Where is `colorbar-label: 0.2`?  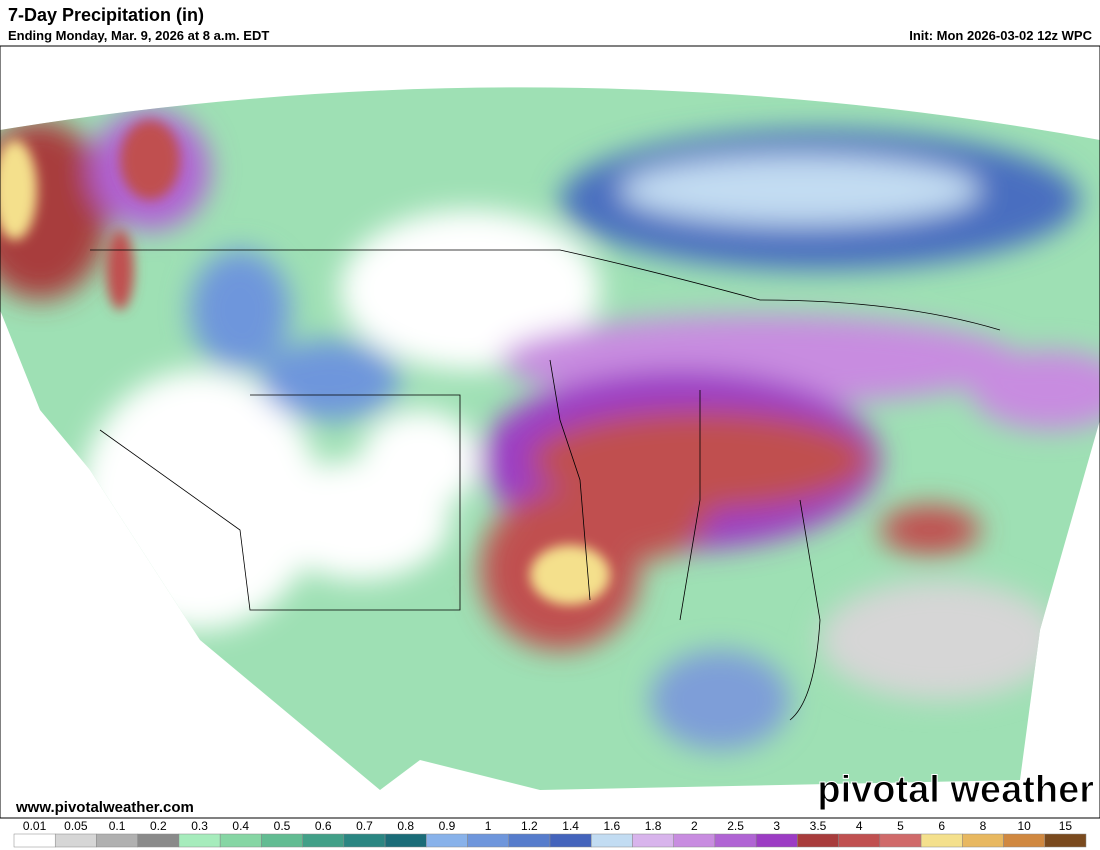
colorbar-label: 0.2 is located at coordinates (158, 826).